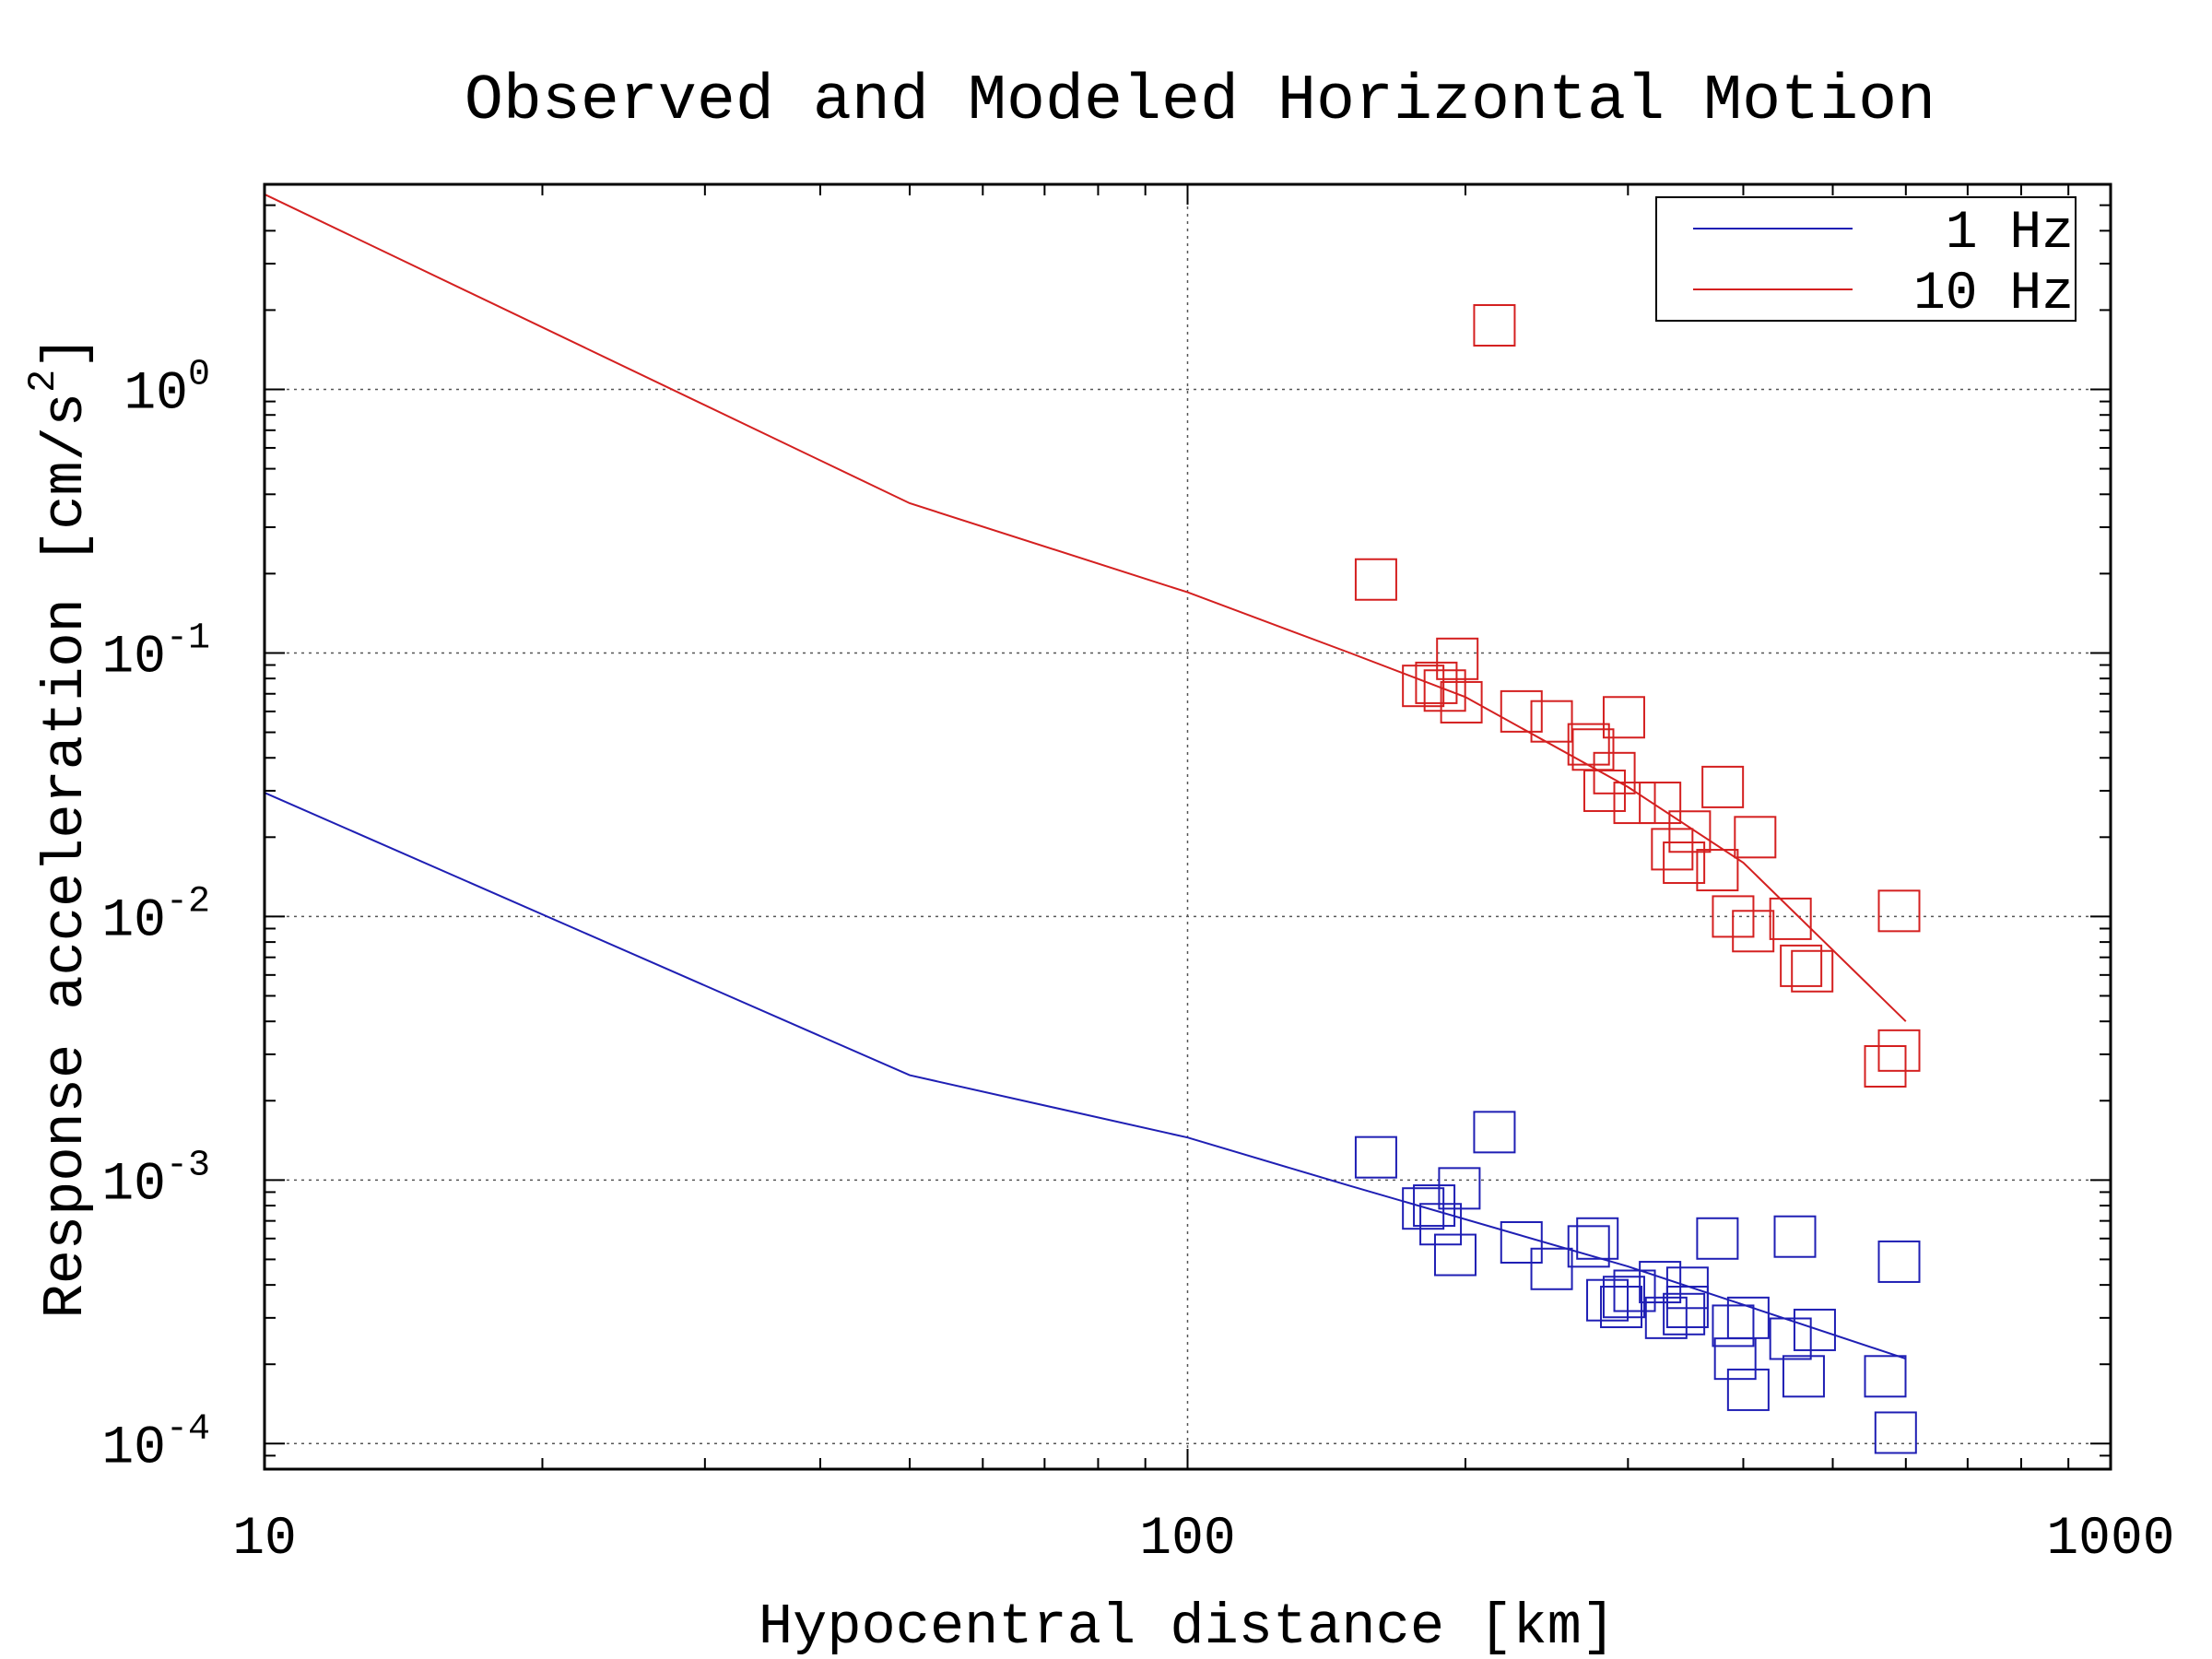 The height and width of the screenshot is (1659, 2212). What do you see at coordinates (66, 856) in the screenshot?
I see `y-axis-label-base: Response acceleration [cm/s` at bounding box center [66, 856].